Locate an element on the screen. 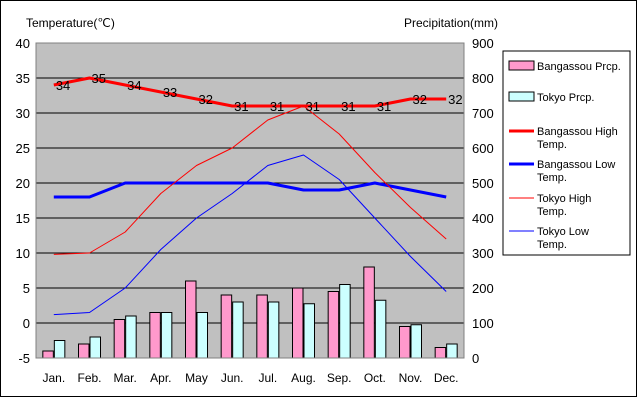 The width and height of the screenshot is (640, 400). left-tick-label: 30 is located at coordinates (23, 113).